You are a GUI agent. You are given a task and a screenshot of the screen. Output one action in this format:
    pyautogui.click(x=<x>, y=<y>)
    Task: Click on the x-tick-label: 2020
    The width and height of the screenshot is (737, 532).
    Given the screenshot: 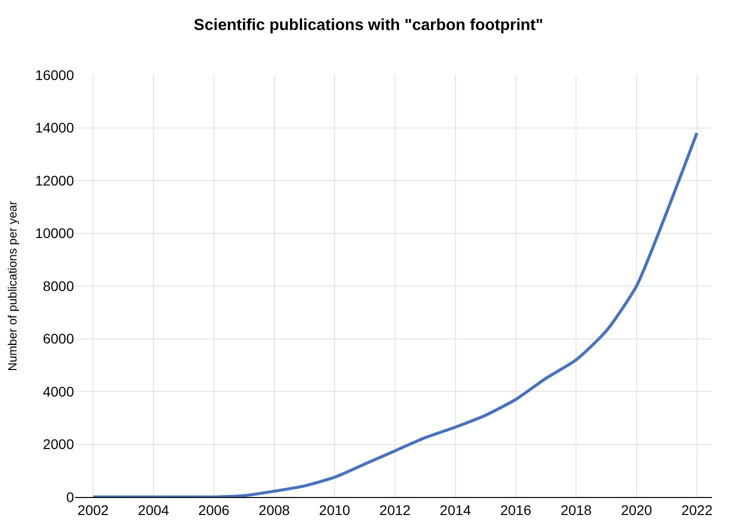 What is the action you would take?
    pyautogui.click(x=636, y=510)
    